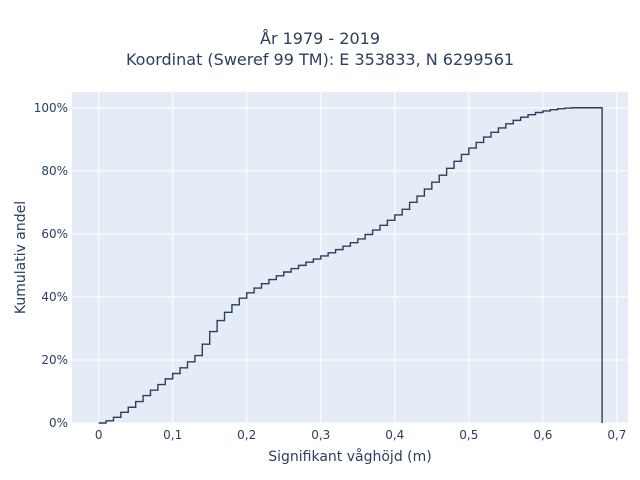 This screenshot has height=480, width=640. What do you see at coordinates (394, 435) in the screenshot?
I see `x-tick-label: 0,4` at bounding box center [394, 435].